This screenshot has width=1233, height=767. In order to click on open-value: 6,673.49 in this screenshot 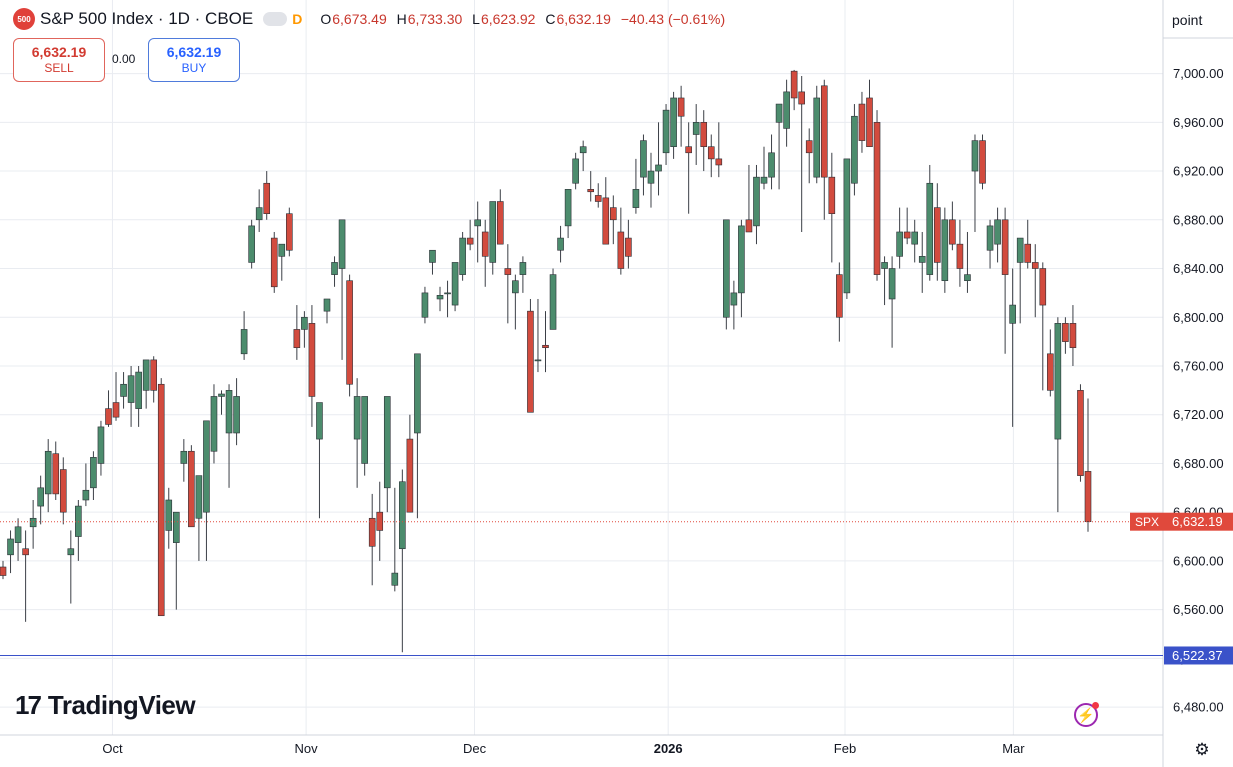, I will do `click(359, 19)`.